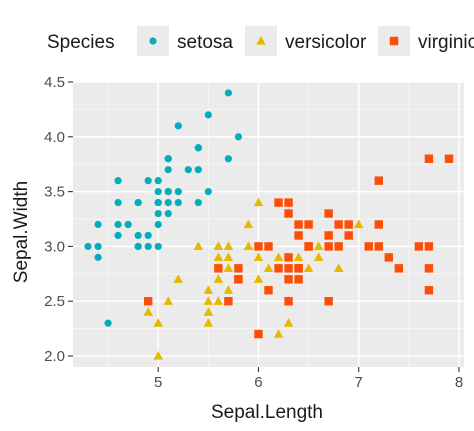 This screenshot has width=474, height=431. I want to click on y-axis-title: Sepal.Width, so click(21, 232).